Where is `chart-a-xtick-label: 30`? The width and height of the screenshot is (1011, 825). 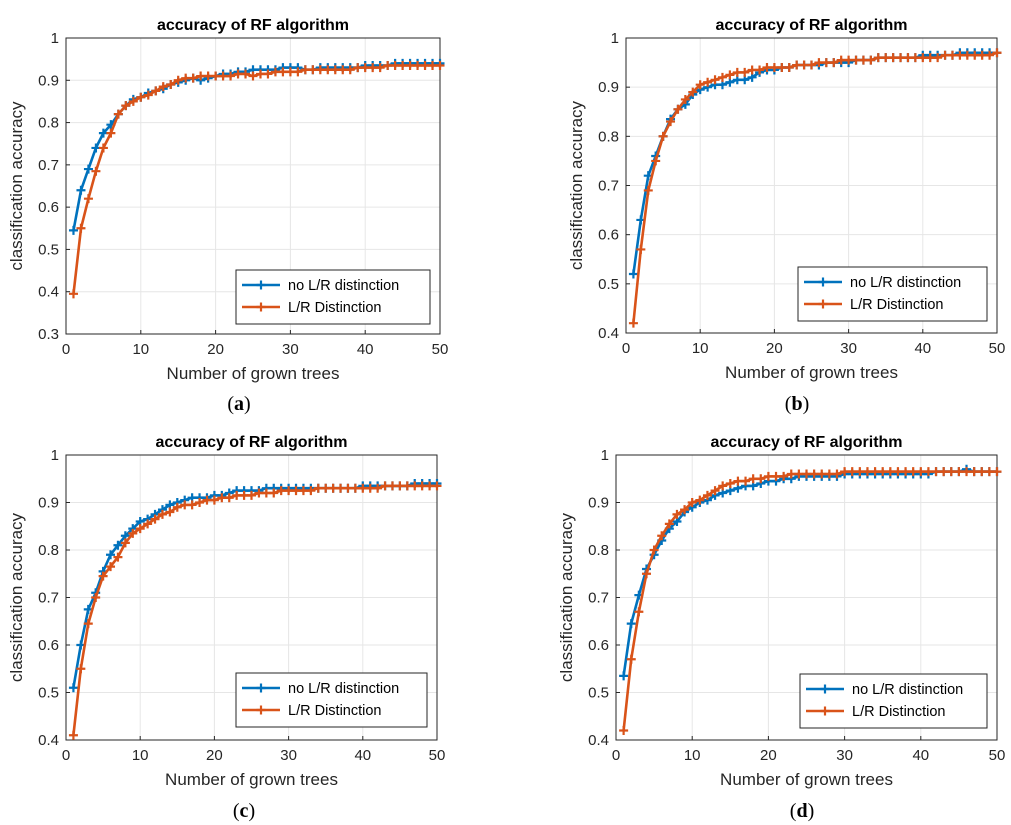 chart-a-xtick-label: 30 is located at coordinates (290, 349).